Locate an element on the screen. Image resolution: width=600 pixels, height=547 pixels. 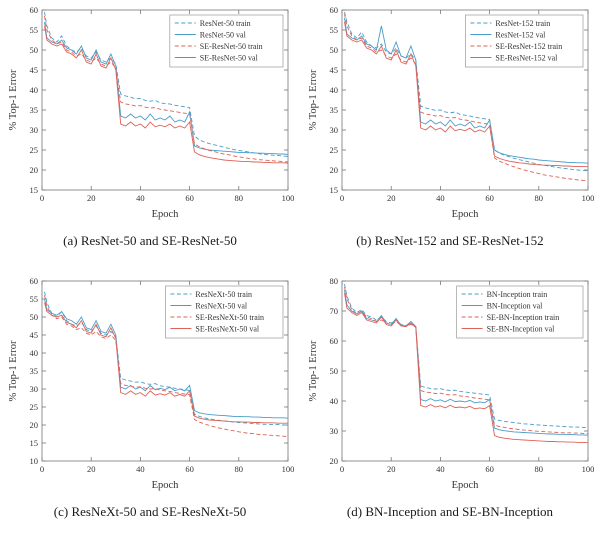
chart-caption-d: (d) BN-Inception and SE-BN-Inception is located at coordinates (450, 511).